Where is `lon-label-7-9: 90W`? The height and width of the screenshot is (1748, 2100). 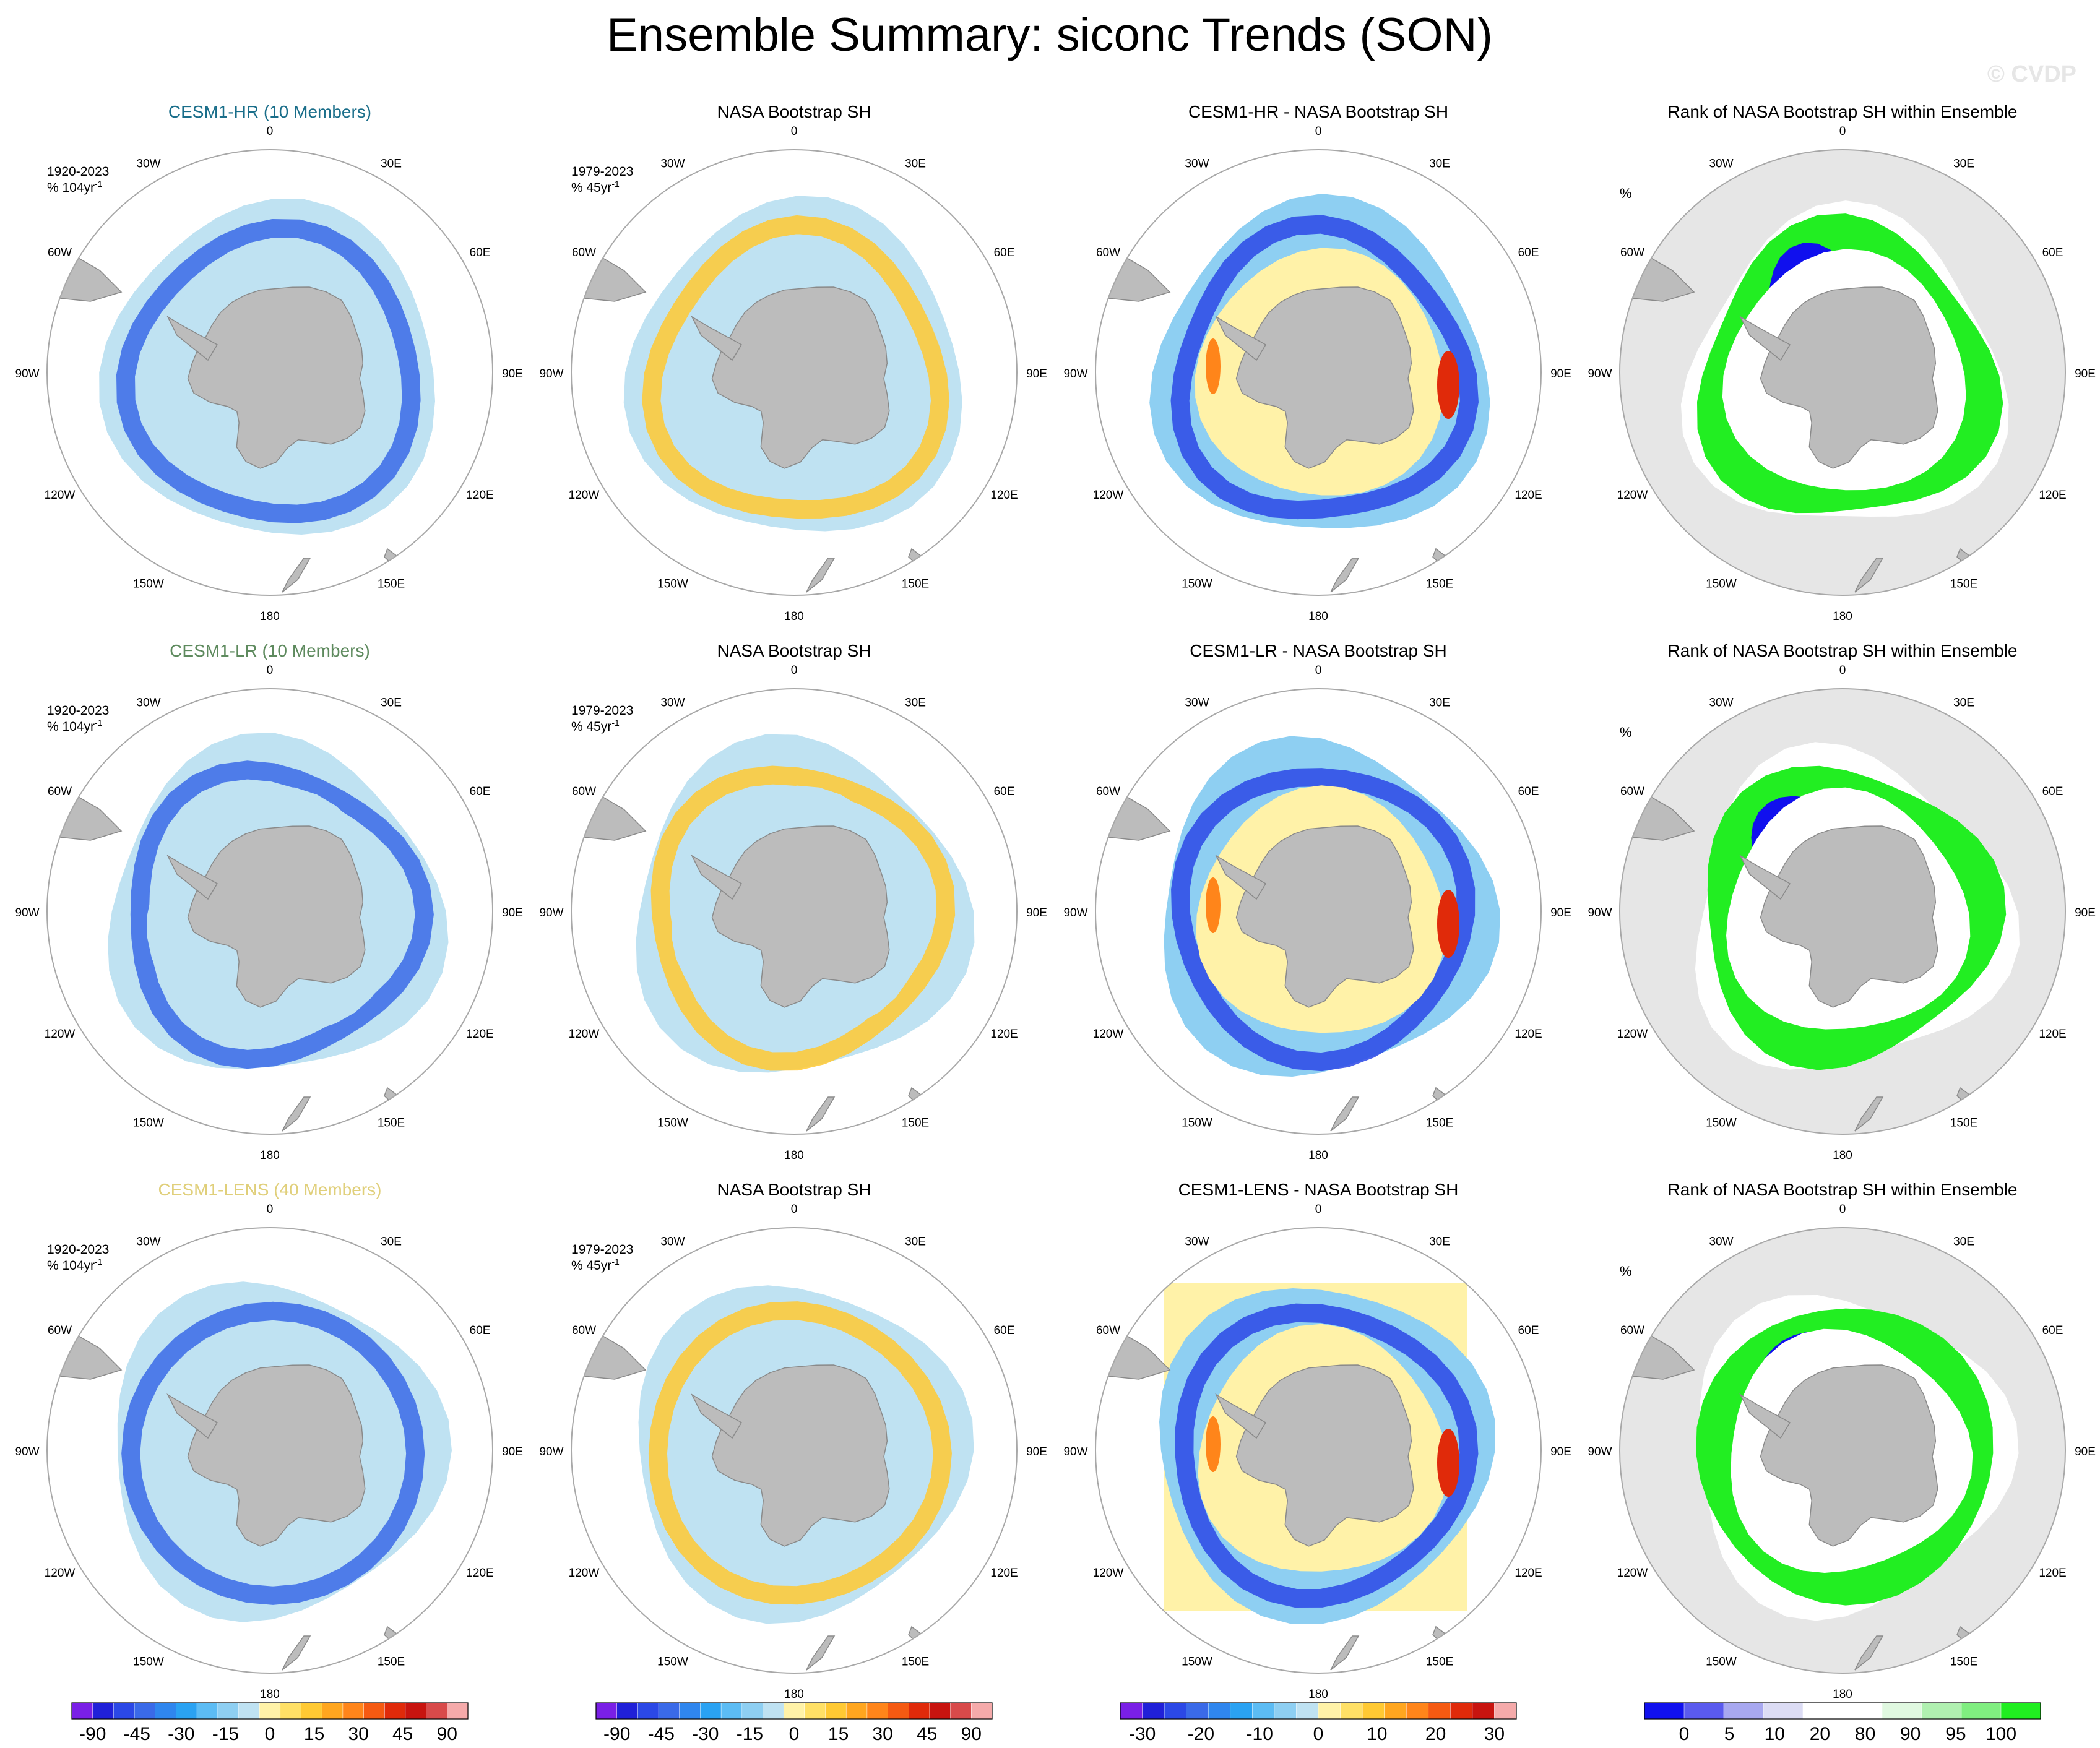 lon-label-7-9: 90W is located at coordinates (1600, 912).